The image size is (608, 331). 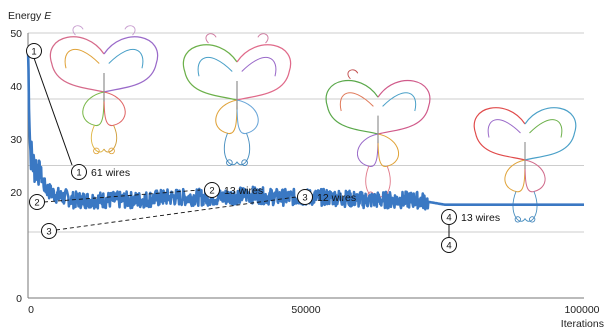 I want to click on x-tick-labels: 0 50000 100000, so click(x=314, y=310).